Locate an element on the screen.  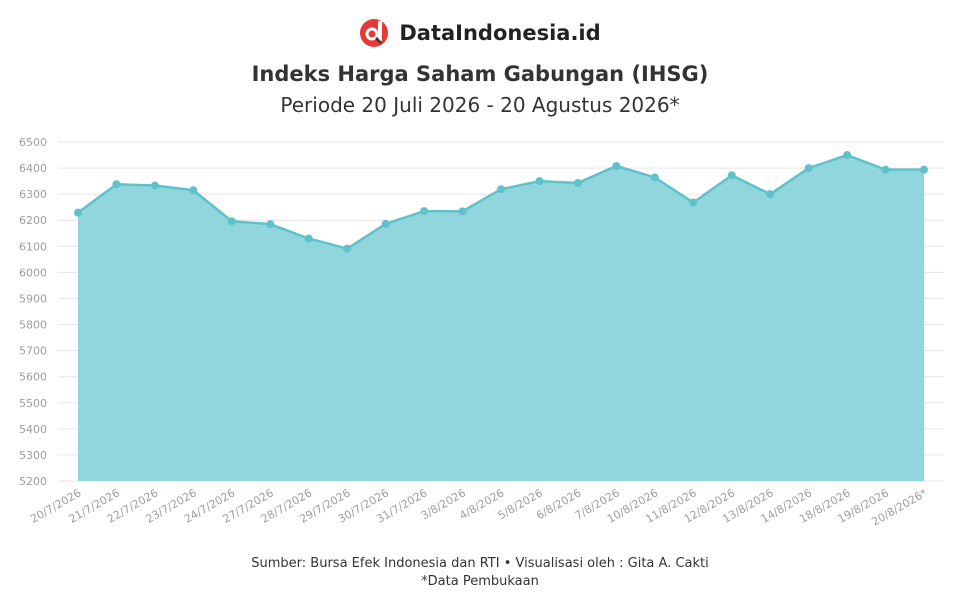
y-tick-label: 5300 is located at coordinates (33, 455).